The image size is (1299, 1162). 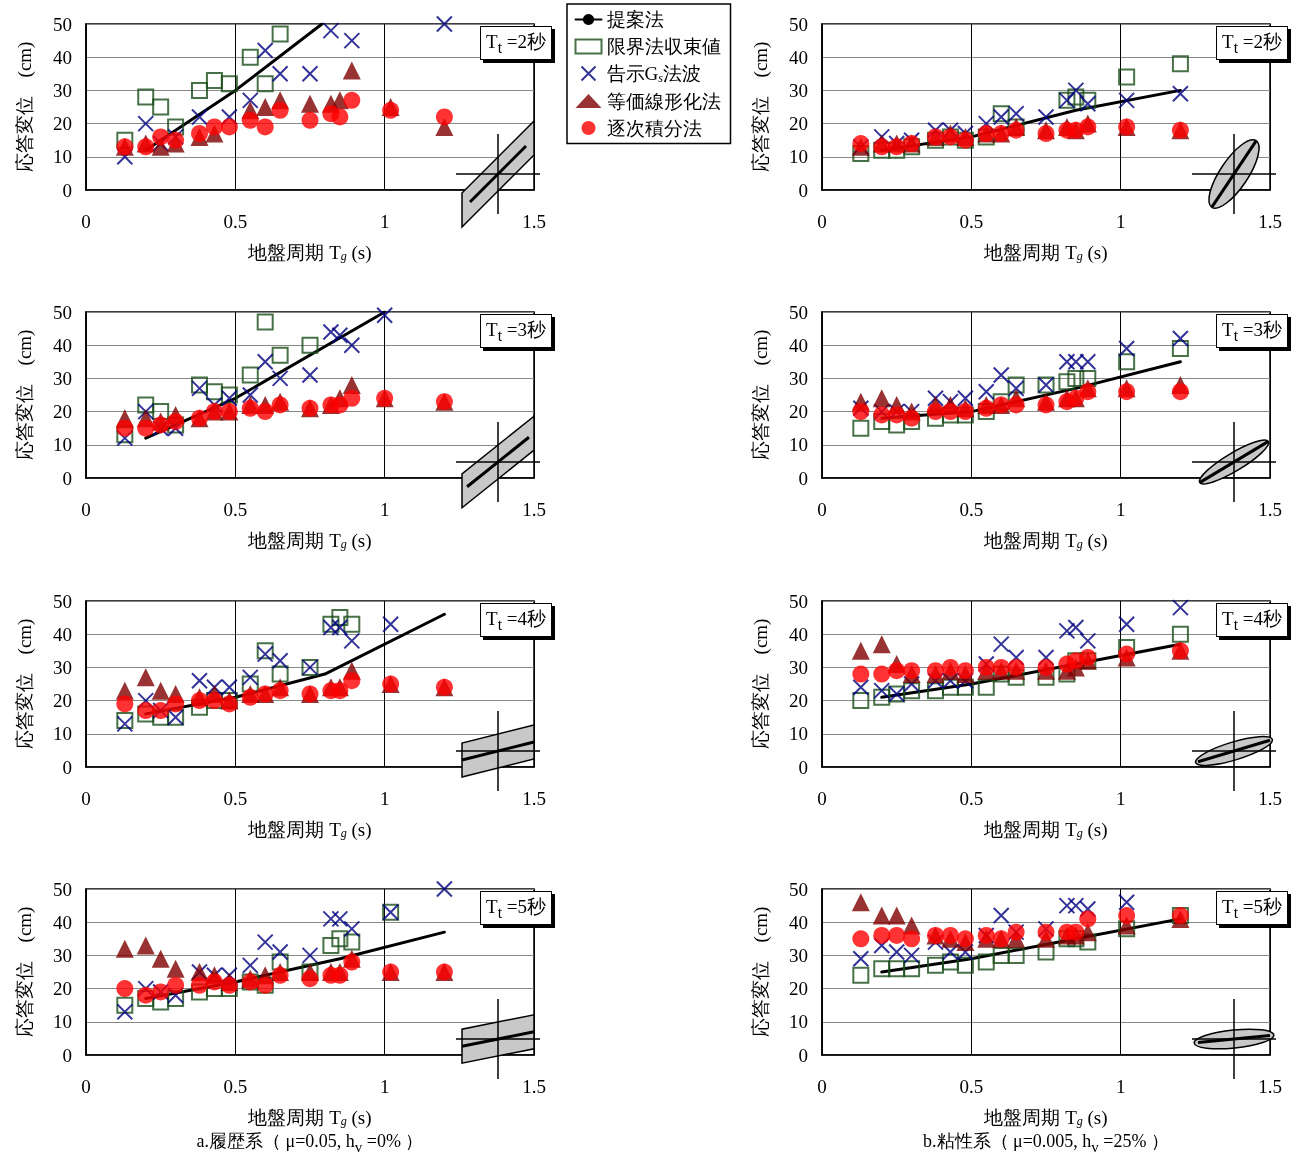 I want to click on legend-label: 提案法, so click(x=635, y=19).